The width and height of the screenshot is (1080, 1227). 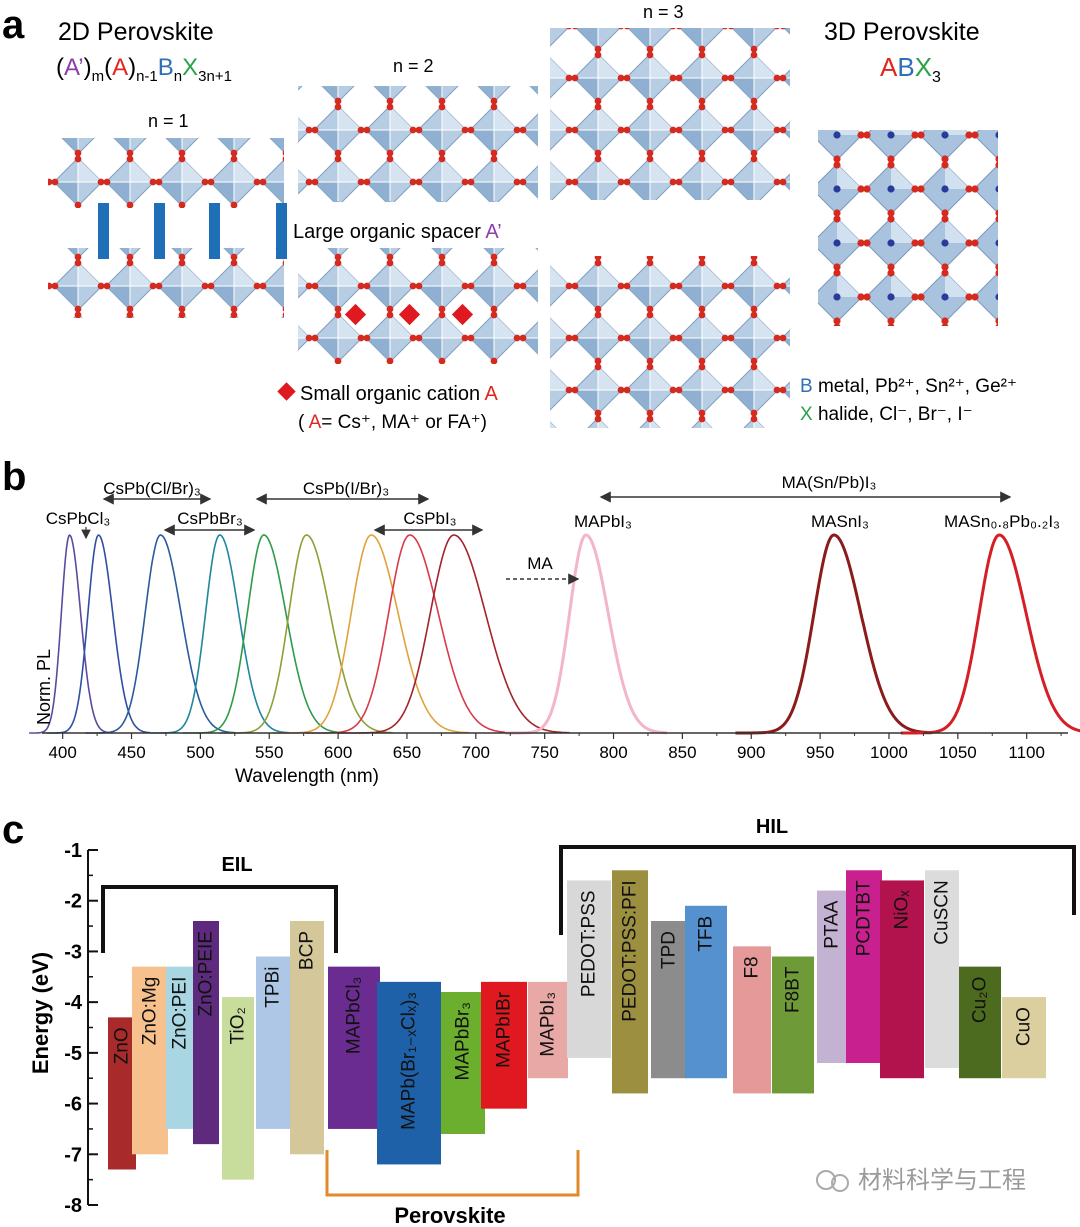 What do you see at coordinates (886, 414) in the screenshot?
I see `x-site-legend: X halide, Cl⁻, Br⁻, I⁻` at bounding box center [886, 414].